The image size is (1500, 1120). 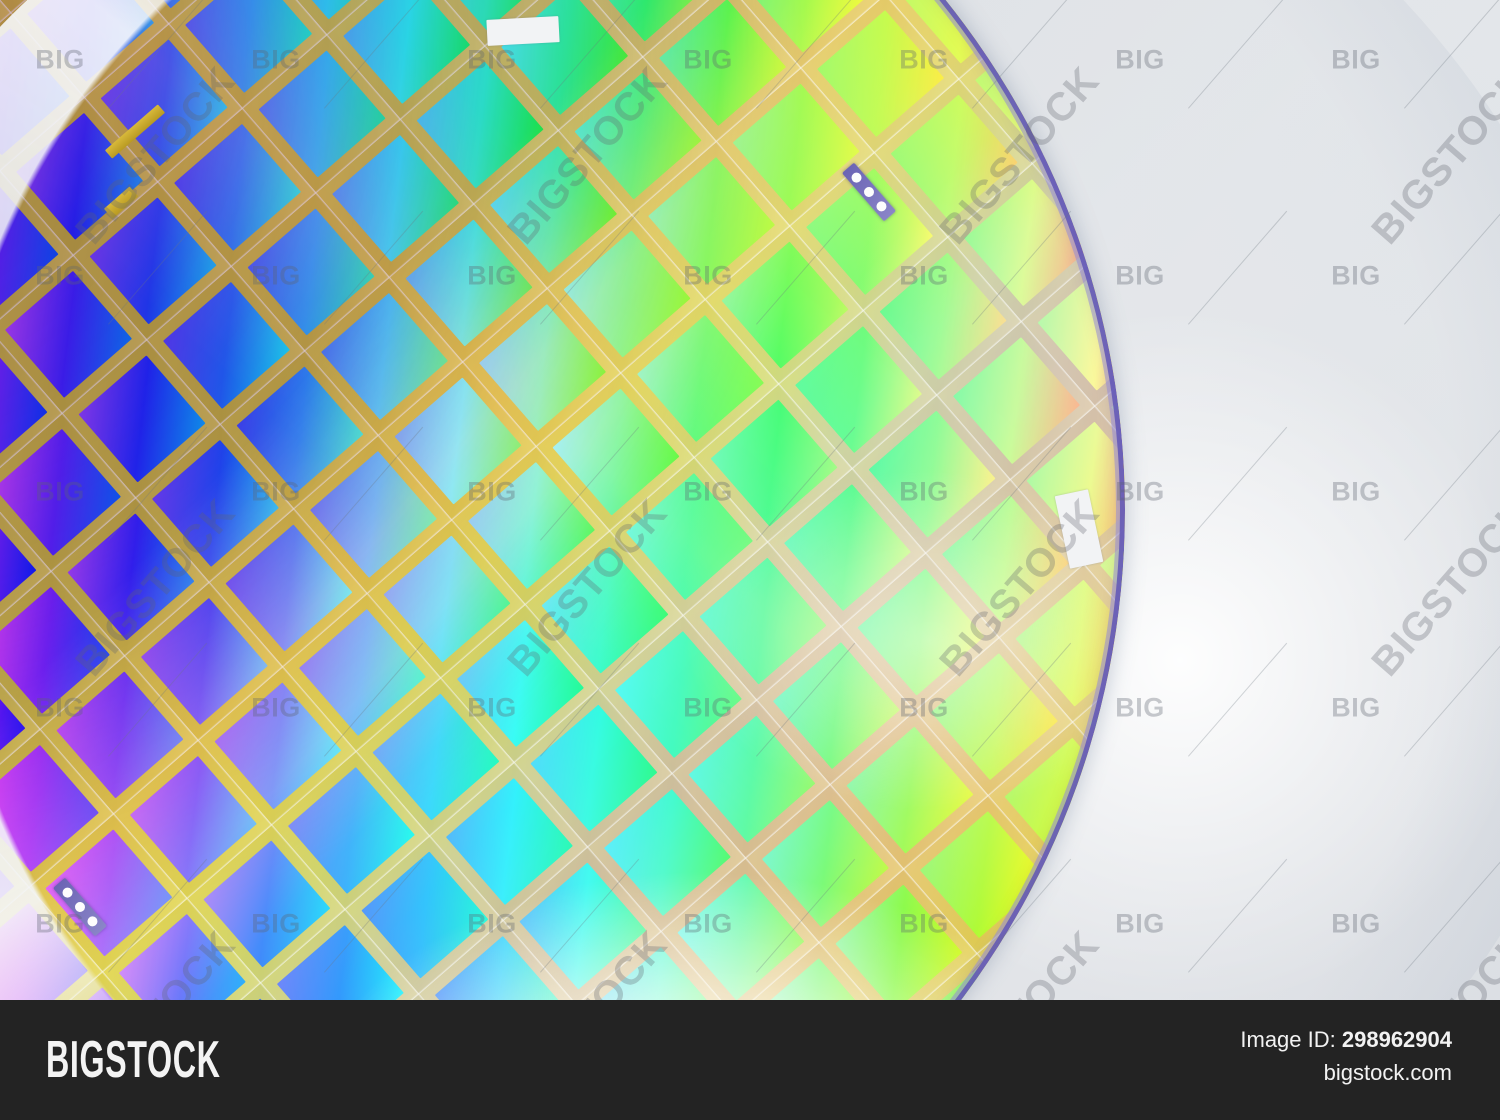 I want to click on image-id-text: Image ID: 298962904, so click(x=1346, y=1040).